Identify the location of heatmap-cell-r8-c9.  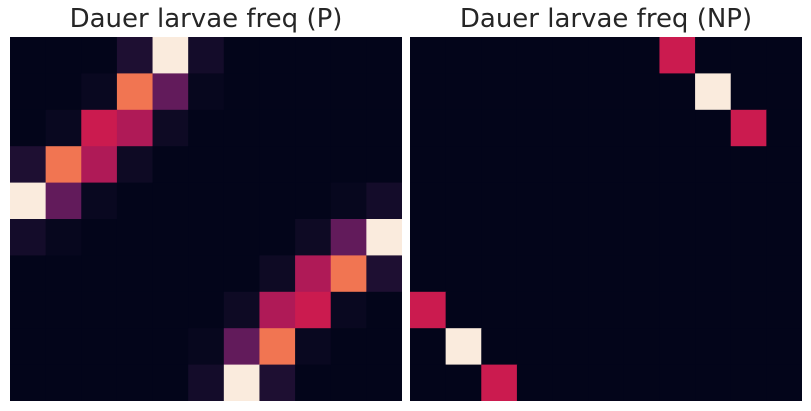
(348, 347).